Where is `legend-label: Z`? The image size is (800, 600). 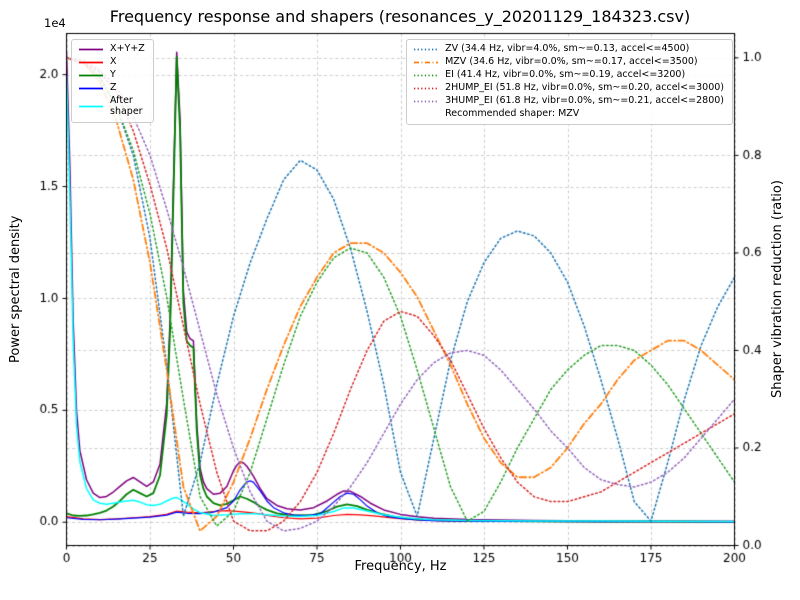
legend-label: Z is located at coordinates (113, 88).